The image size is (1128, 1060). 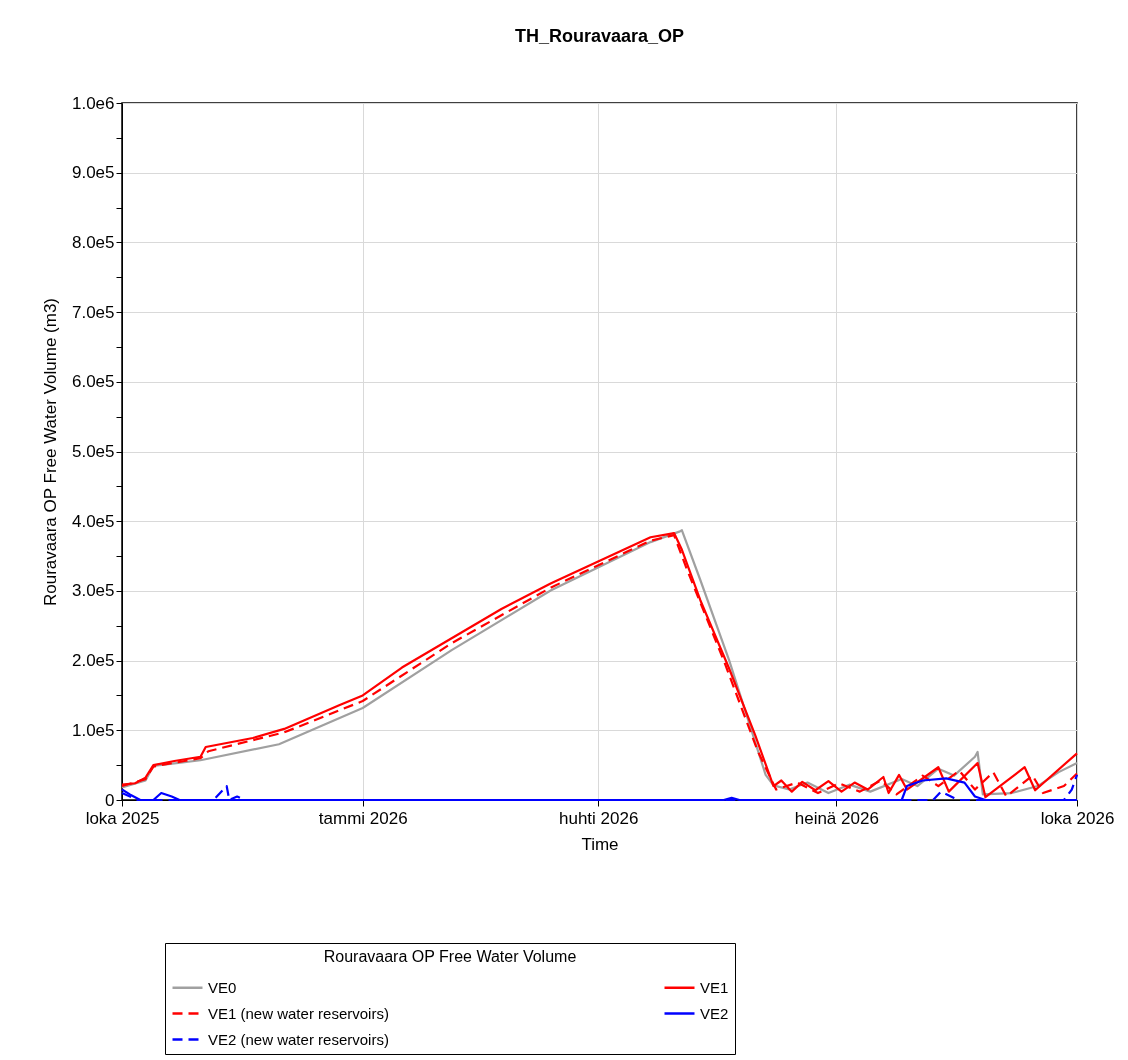 What do you see at coordinates (600, 844) in the screenshot?
I see `x-axis-title: Time` at bounding box center [600, 844].